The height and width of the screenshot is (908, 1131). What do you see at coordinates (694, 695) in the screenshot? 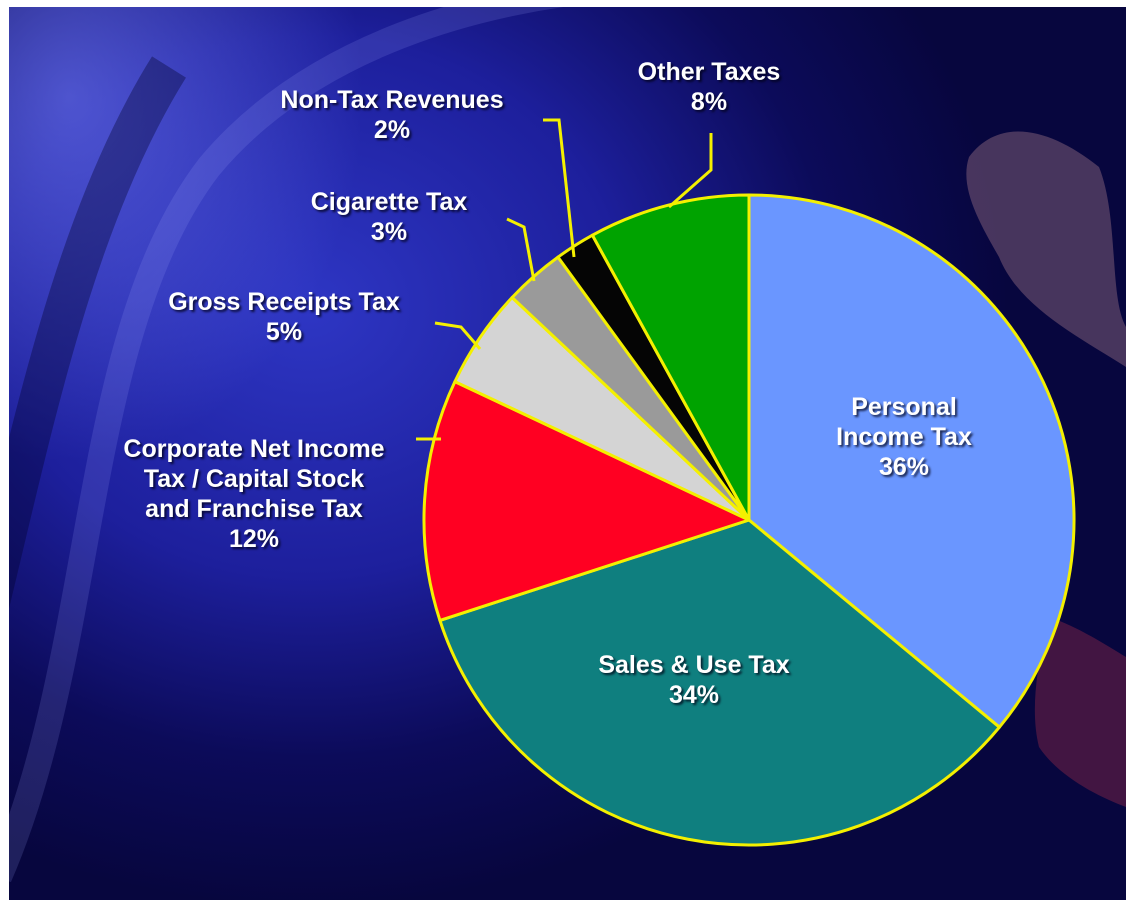
I see `slice-percent: 34%` at bounding box center [694, 695].